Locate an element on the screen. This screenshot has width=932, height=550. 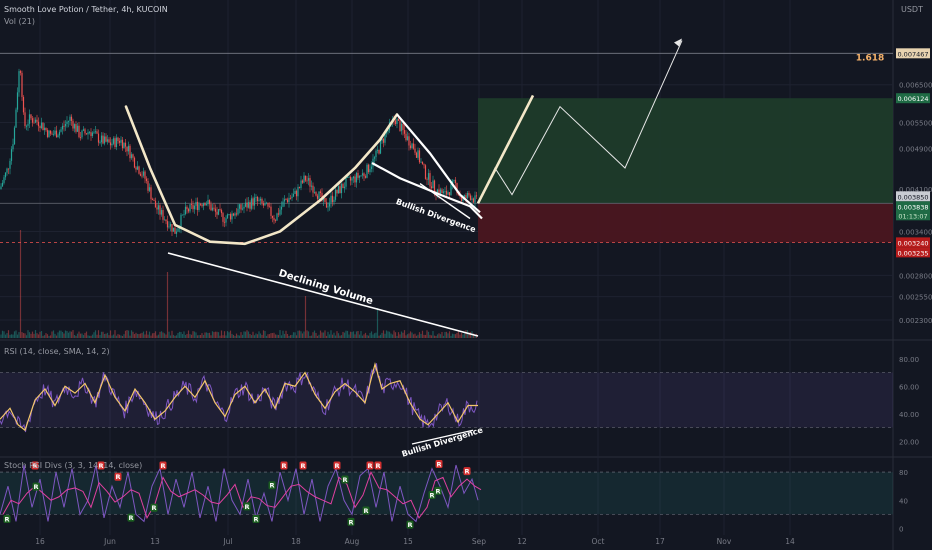
rsi-divergence-line is located at coordinates (442, 437).